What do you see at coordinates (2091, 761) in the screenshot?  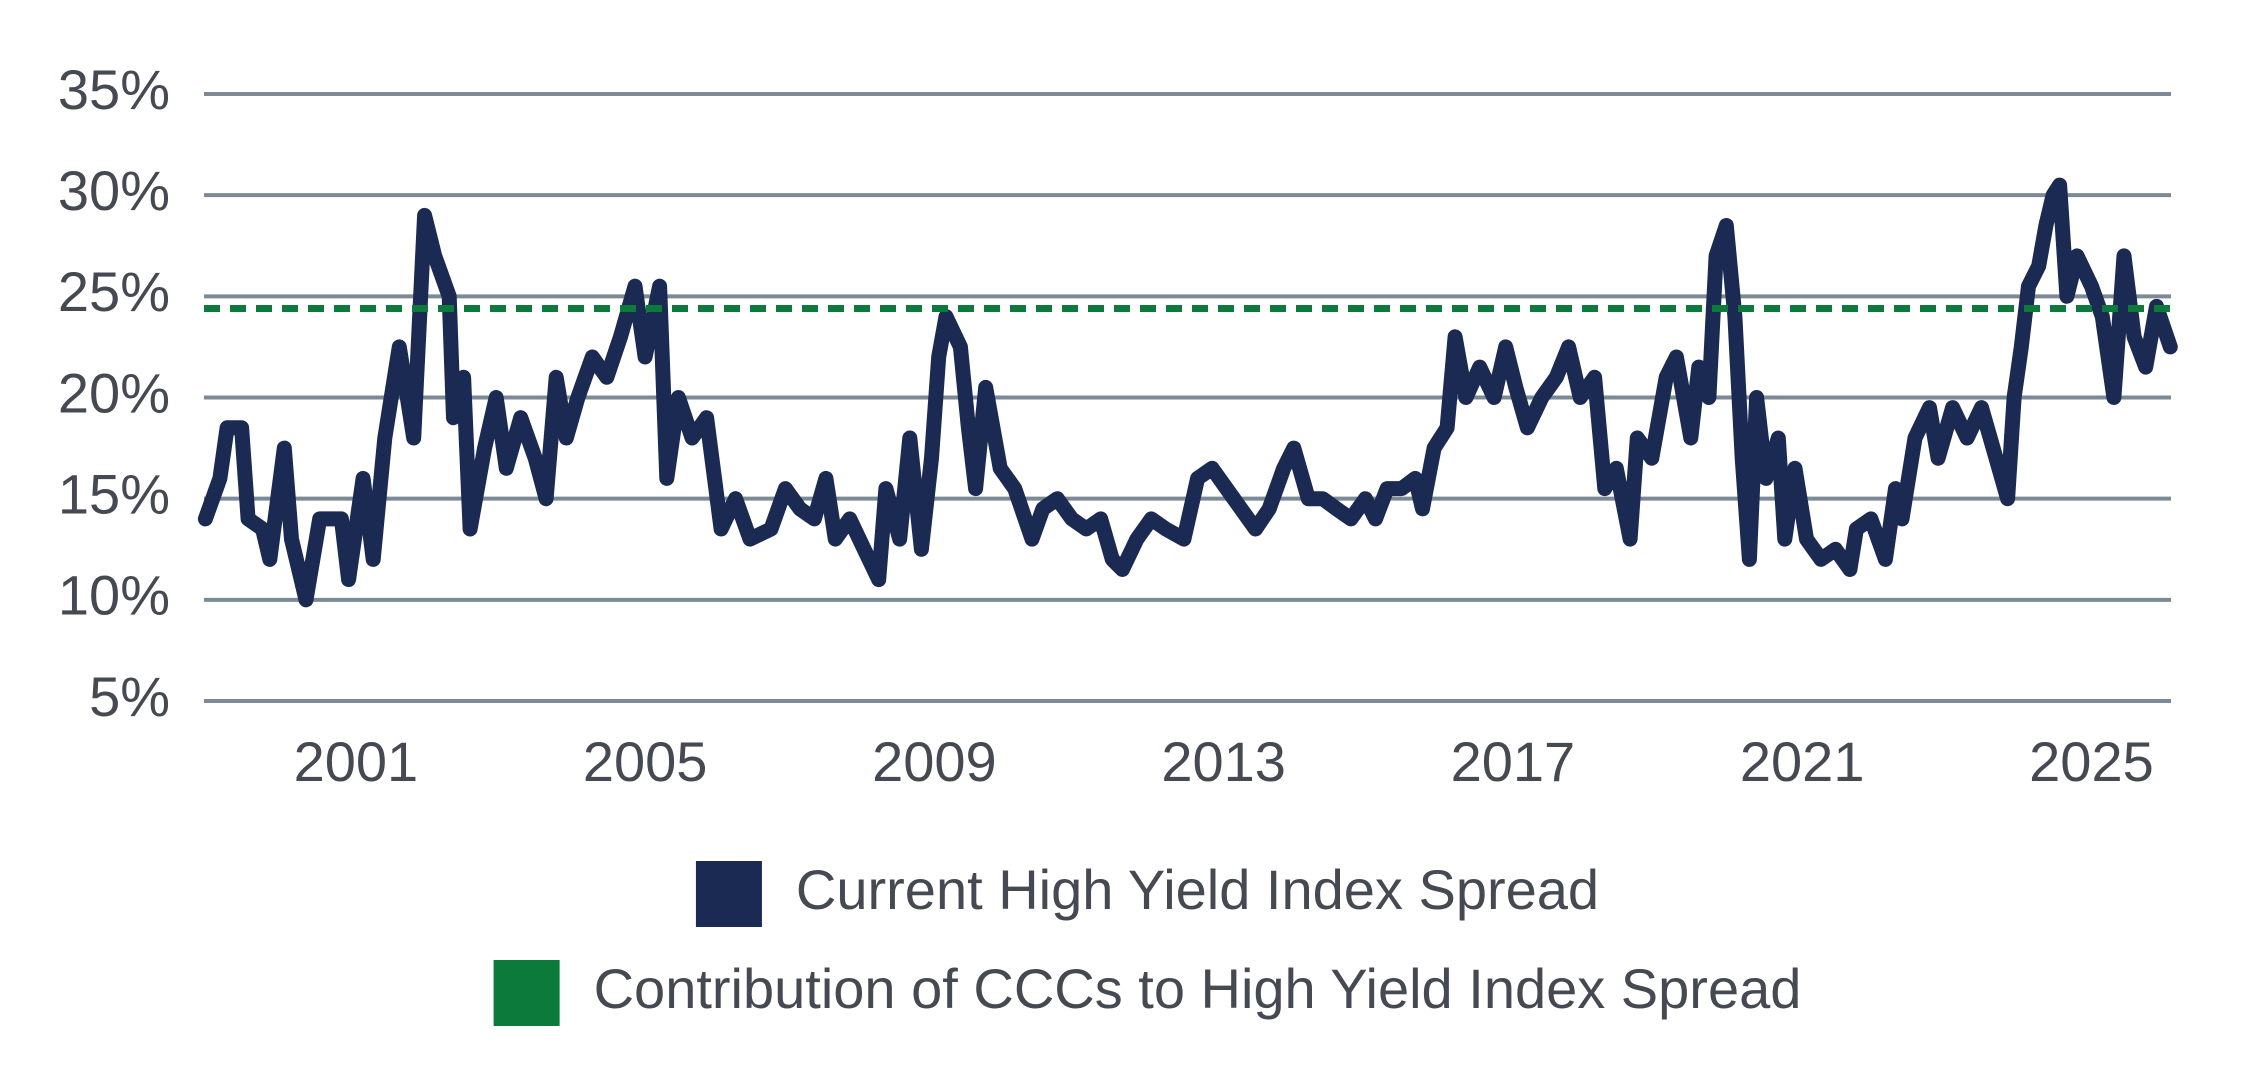 I see `x-tick-label: 2025` at bounding box center [2091, 761].